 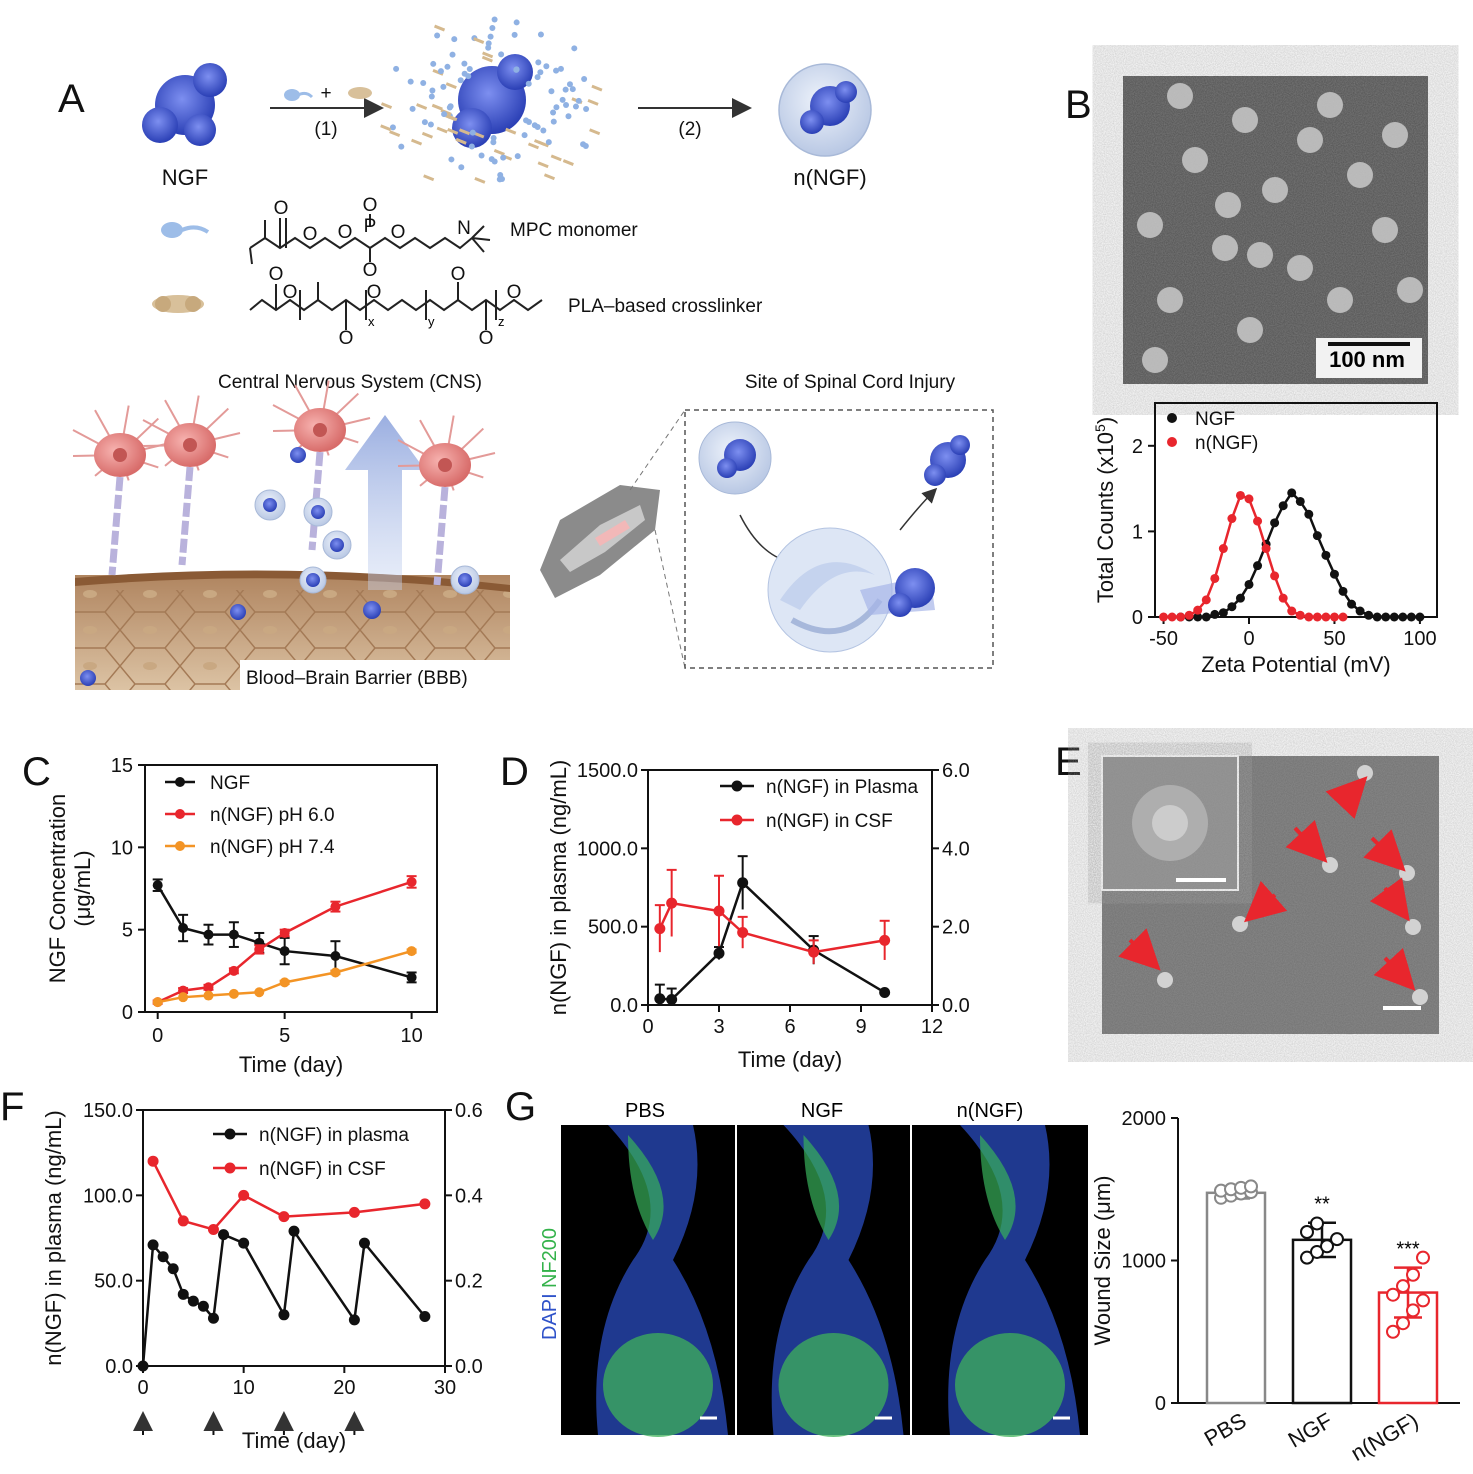 What do you see at coordinates (737, 786) in the screenshot?
I see `legend-marker` at bounding box center [737, 786].